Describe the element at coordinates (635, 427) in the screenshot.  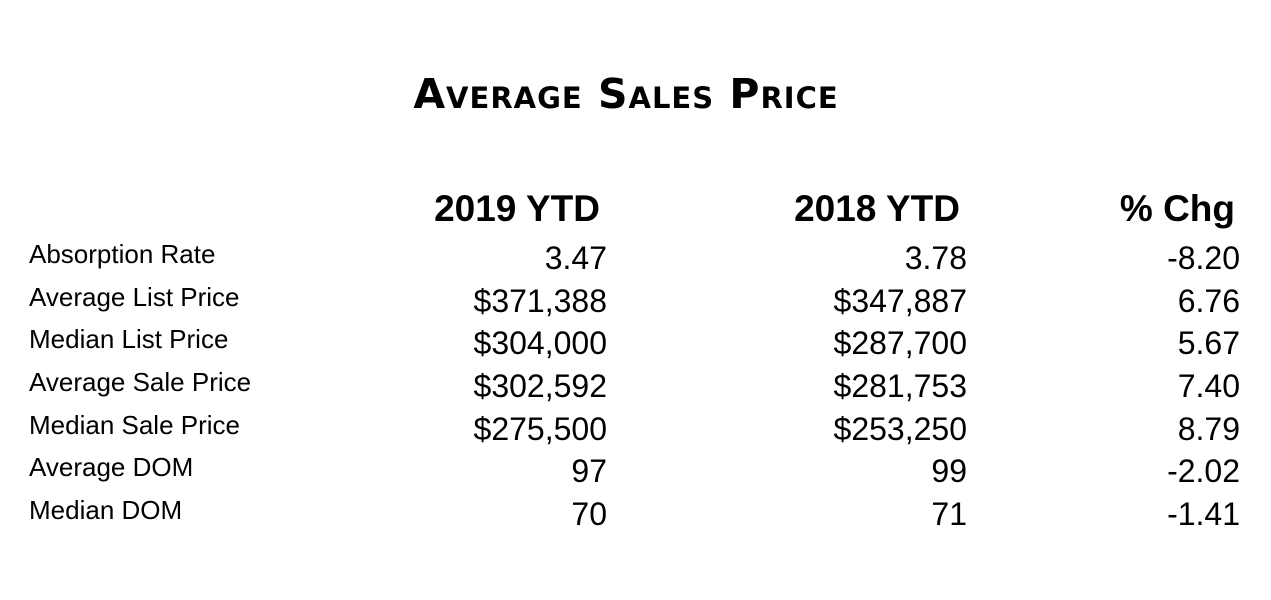
I see `table-row: Median Sale Price $275,500 $253,250 8.79` at that location.